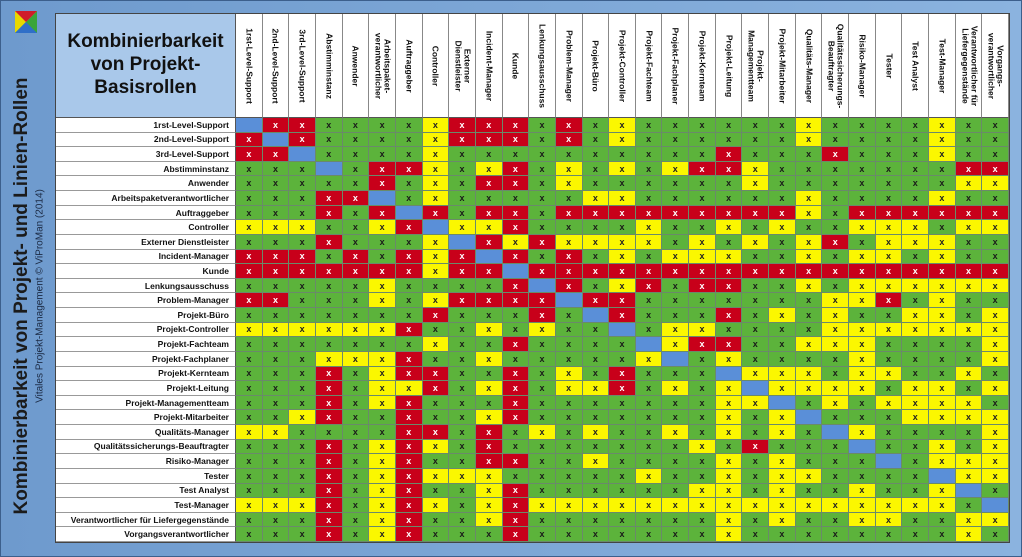  I want to click on column-header: 3rd-Level-Support, so click(302, 66).